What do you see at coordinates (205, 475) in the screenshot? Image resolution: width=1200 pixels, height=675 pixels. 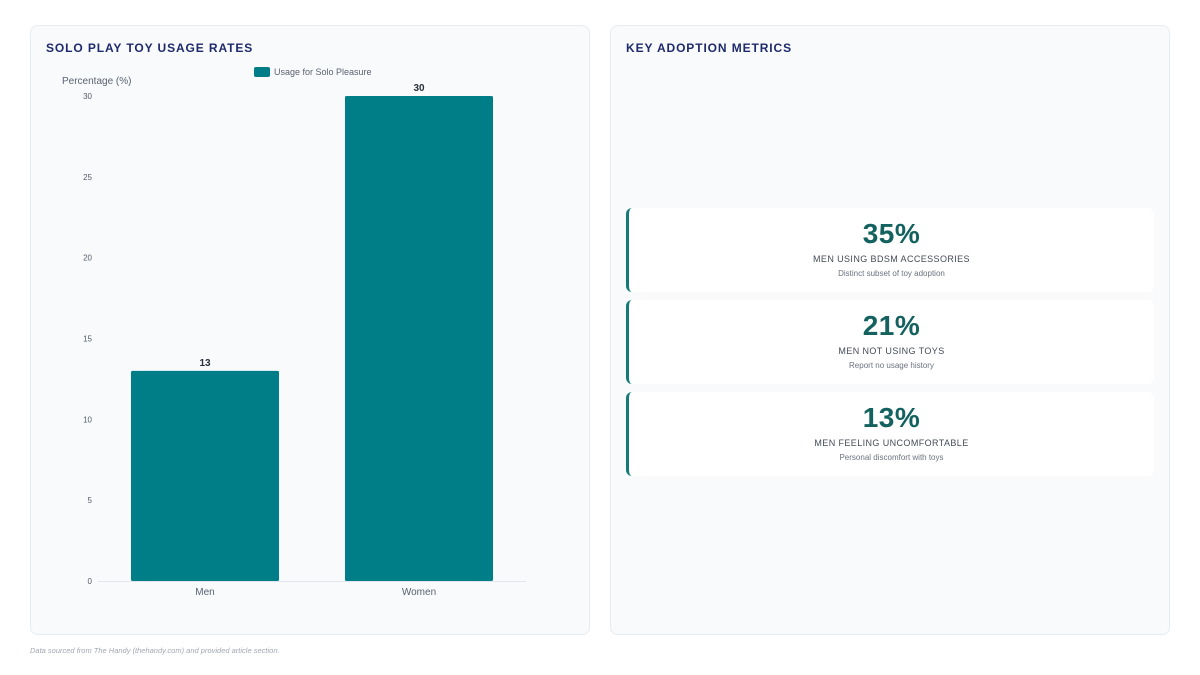 I see `bar-men` at bounding box center [205, 475].